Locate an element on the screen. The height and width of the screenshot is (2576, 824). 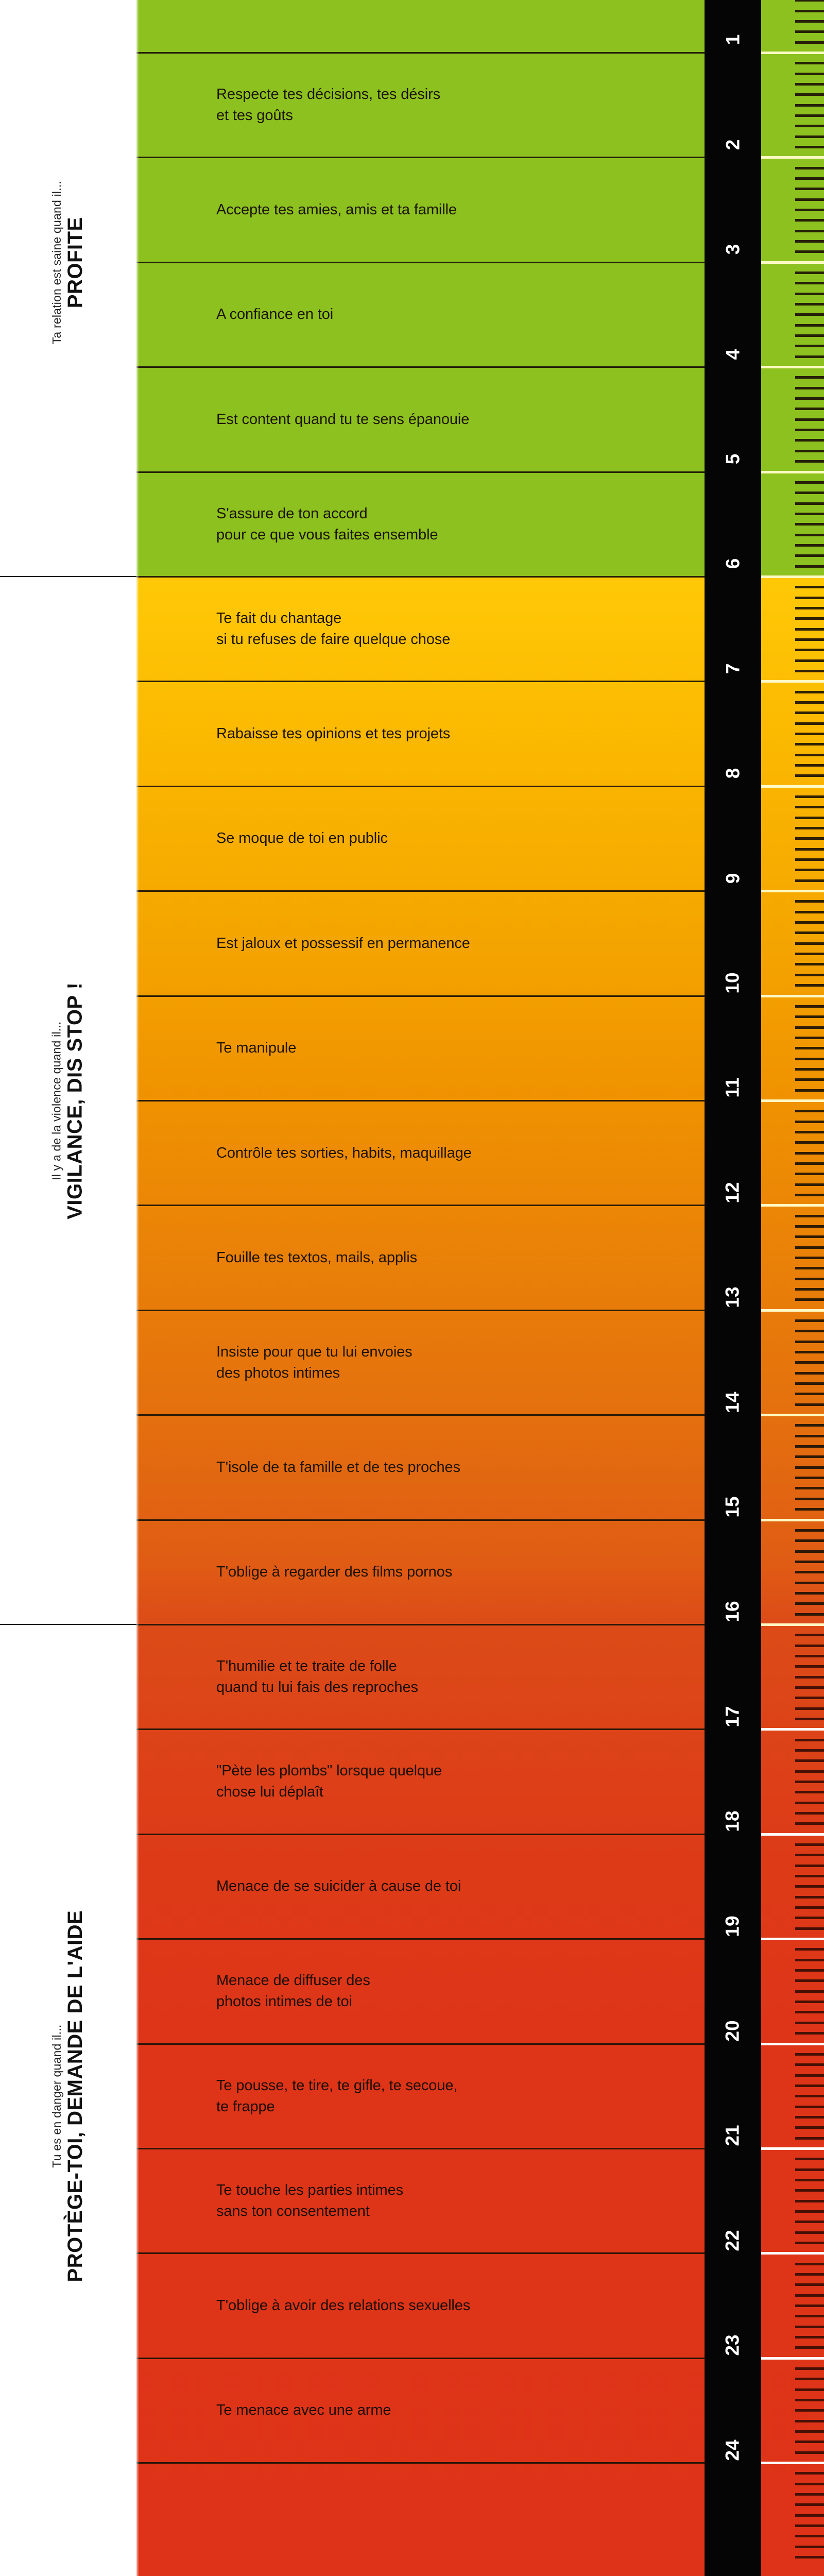
section-label-profite: Ta relation est saine quand il... PROFITE is located at coordinates (68, 288).